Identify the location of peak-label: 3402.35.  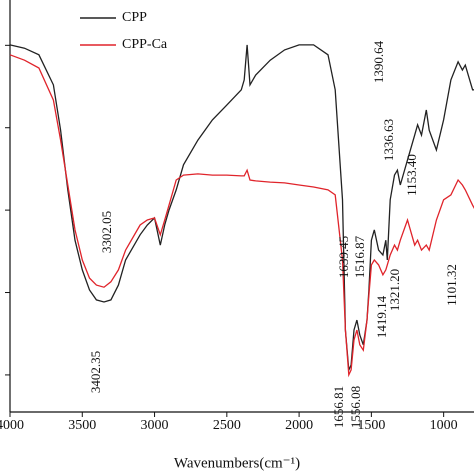
(95, 372).